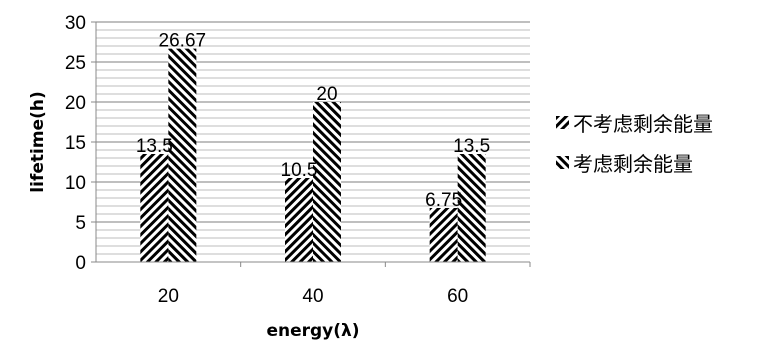 The height and width of the screenshot is (342, 763). What do you see at coordinates (312, 331) in the screenshot?
I see `x-axis-title: energy(λ)` at bounding box center [312, 331].